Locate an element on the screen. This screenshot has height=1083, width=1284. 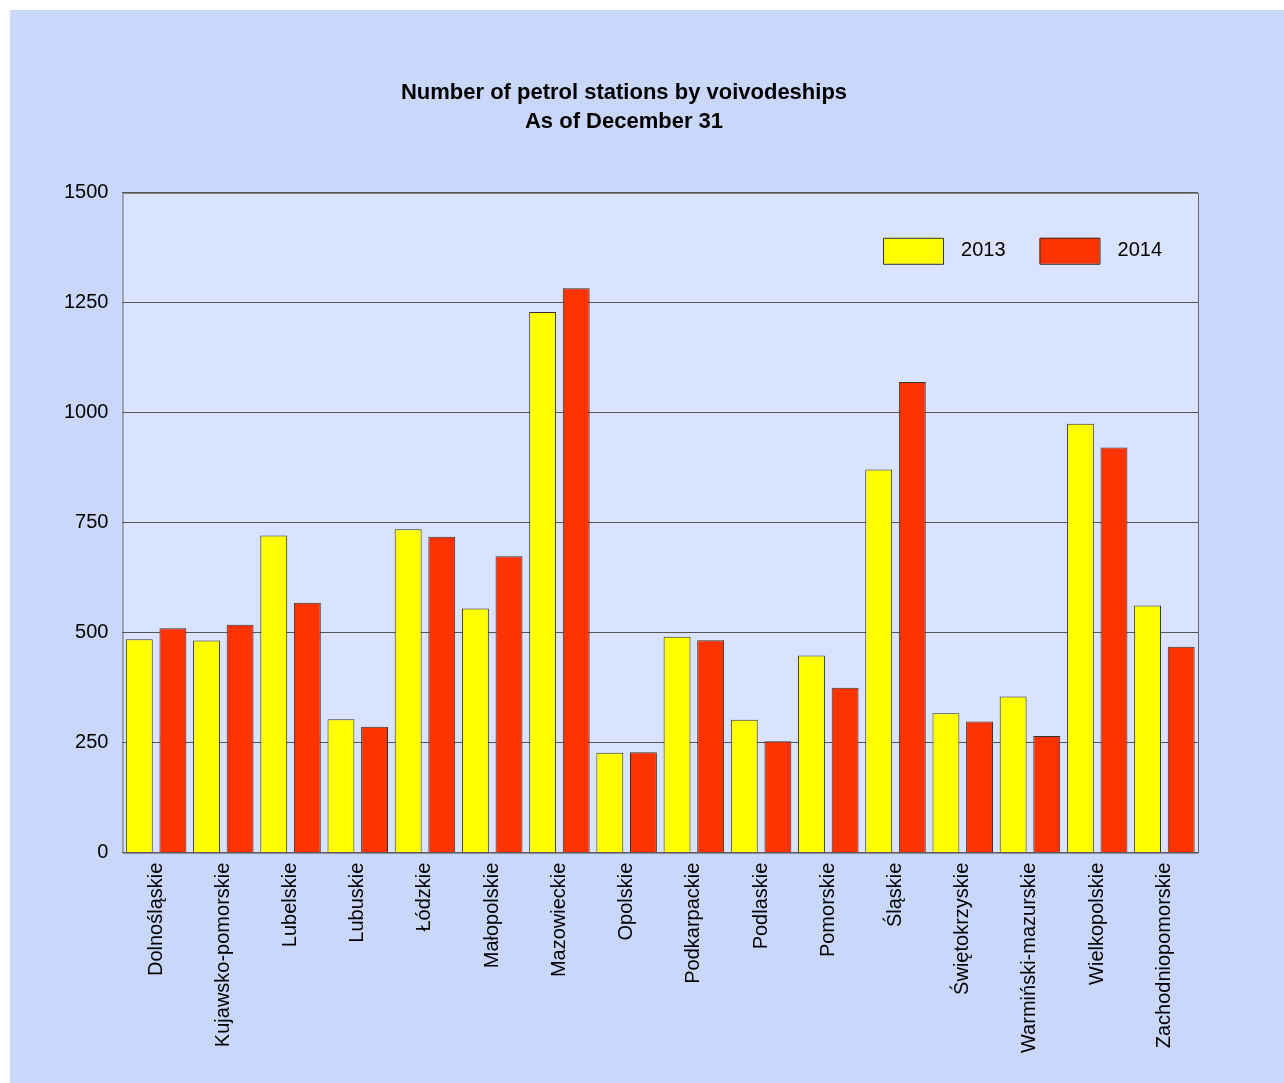
y-tick-label: 1250 is located at coordinates (86, 301).